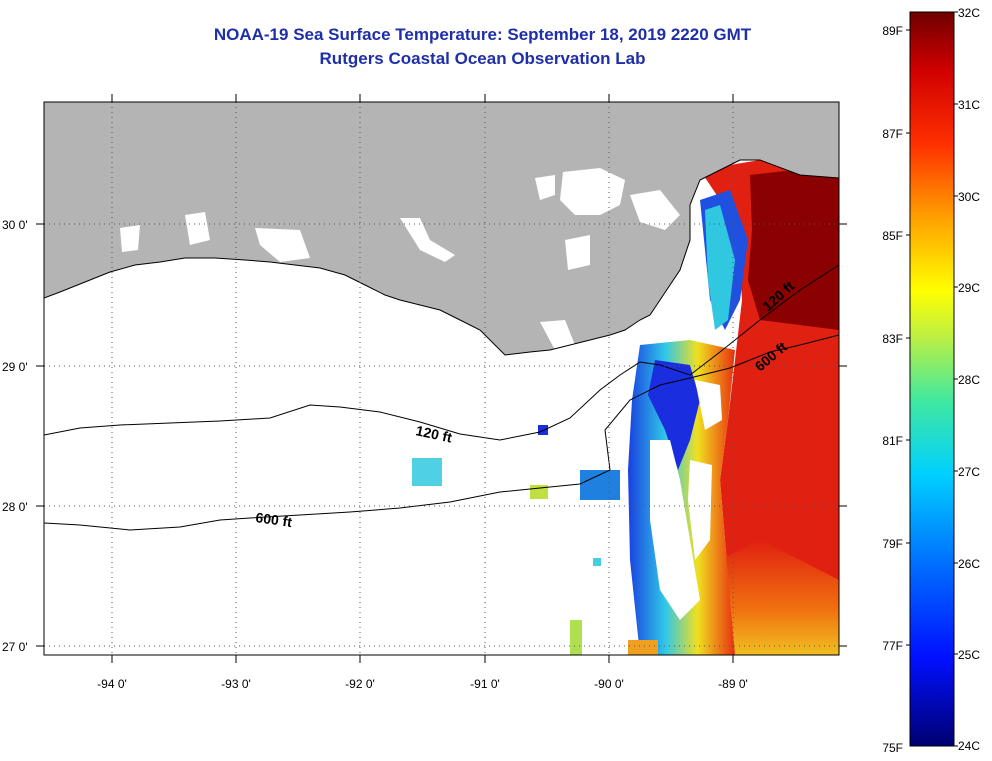 The image size is (992, 761). Describe the element at coordinates (969, 197) in the screenshot. I see `colorbar-c-label: 30C` at that location.